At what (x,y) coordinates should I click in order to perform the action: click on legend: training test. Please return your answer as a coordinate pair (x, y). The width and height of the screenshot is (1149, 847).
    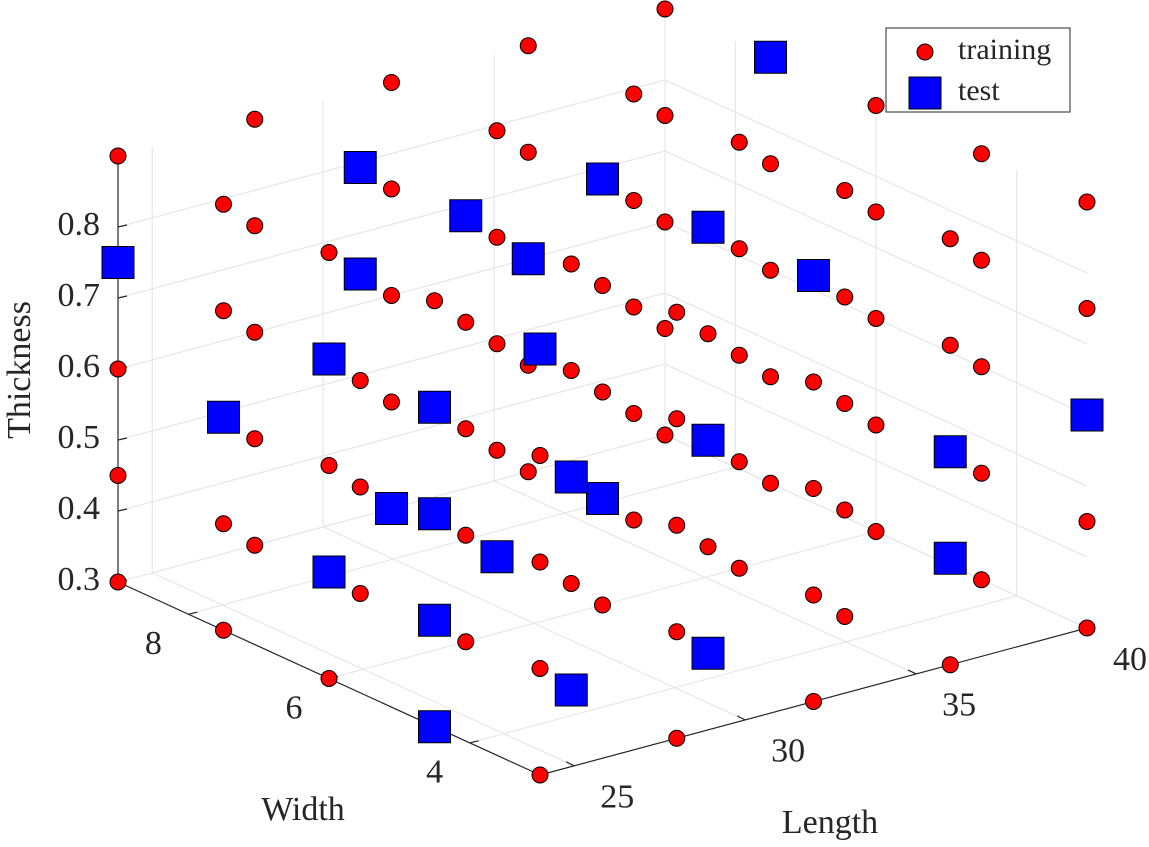
    Looking at the image, I should click on (978, 70).